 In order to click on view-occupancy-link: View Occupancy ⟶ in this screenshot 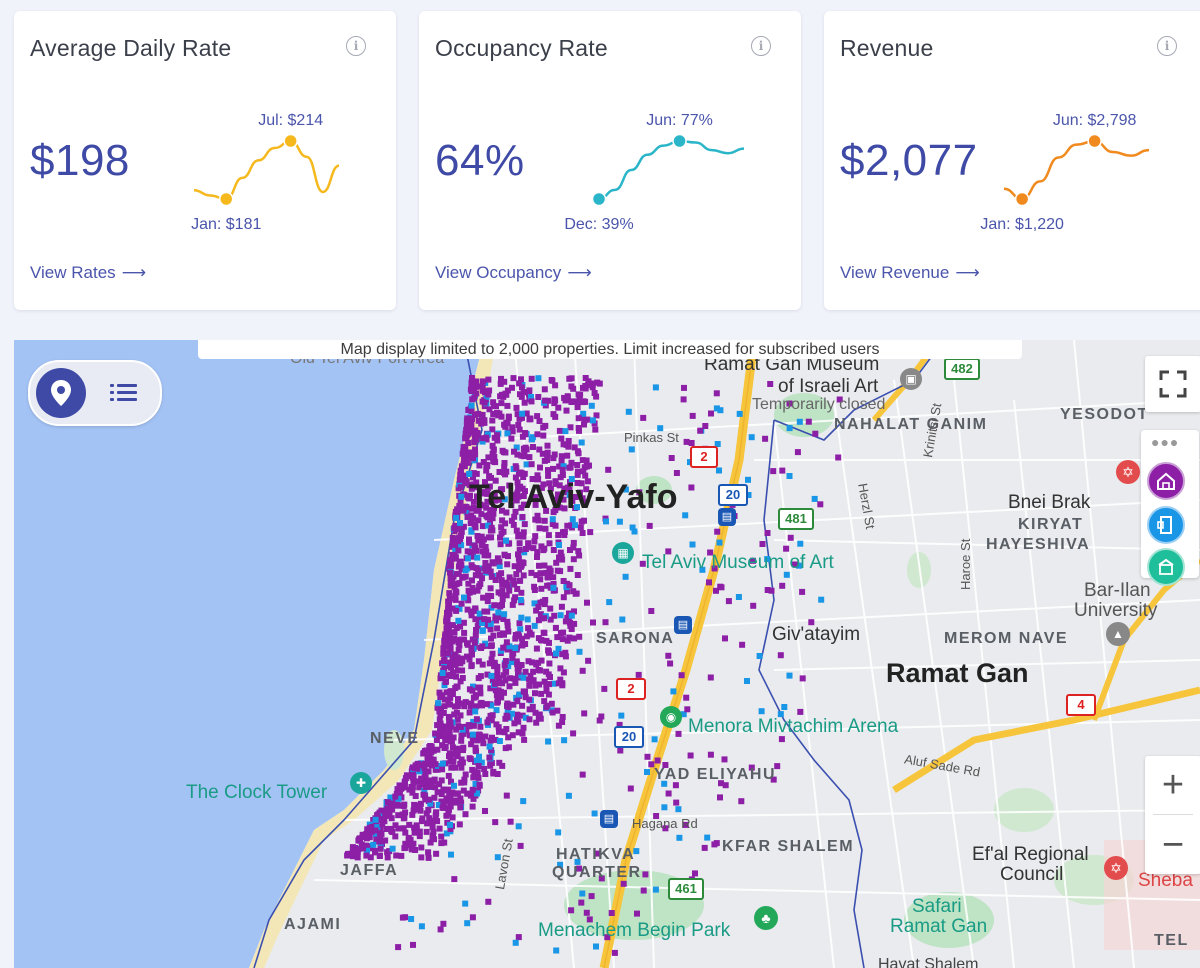, I will do `click(513, 273)`.